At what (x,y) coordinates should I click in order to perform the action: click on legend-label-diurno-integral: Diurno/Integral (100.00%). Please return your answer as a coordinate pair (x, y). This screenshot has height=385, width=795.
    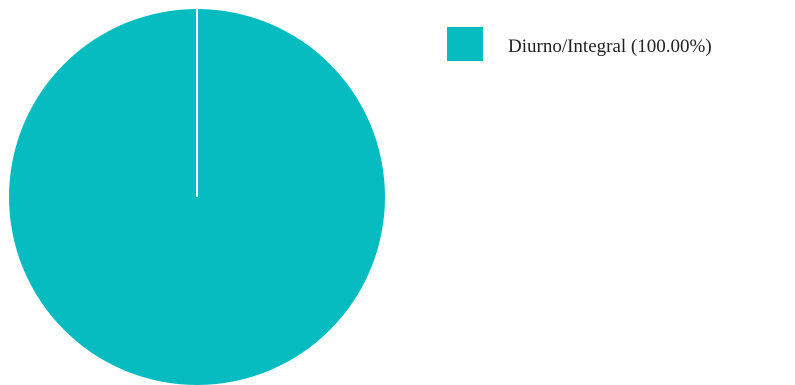
    Looking at the image, I should click on (610, 46).